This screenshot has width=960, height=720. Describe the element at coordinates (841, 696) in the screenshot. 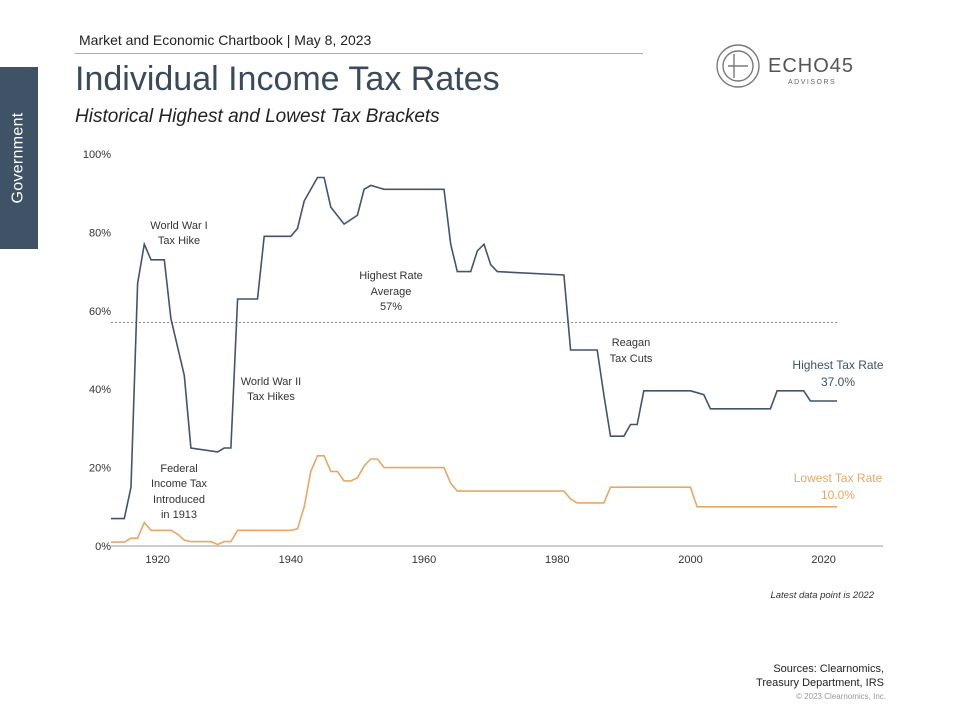

I see `copyright-note: © 2023 Clearnomics, Inc.` at that location.